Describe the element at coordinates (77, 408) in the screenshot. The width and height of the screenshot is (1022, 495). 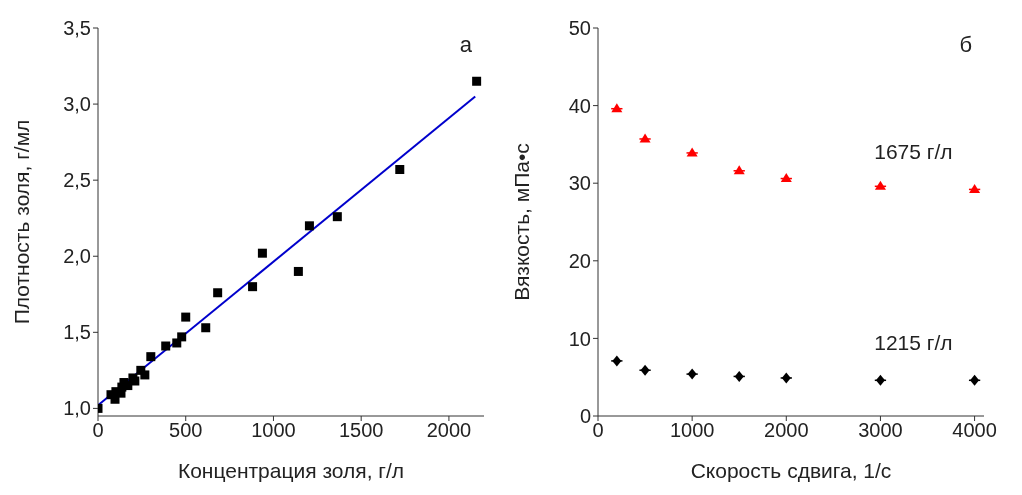
I see `y-tick-label: 1,0` at that location.